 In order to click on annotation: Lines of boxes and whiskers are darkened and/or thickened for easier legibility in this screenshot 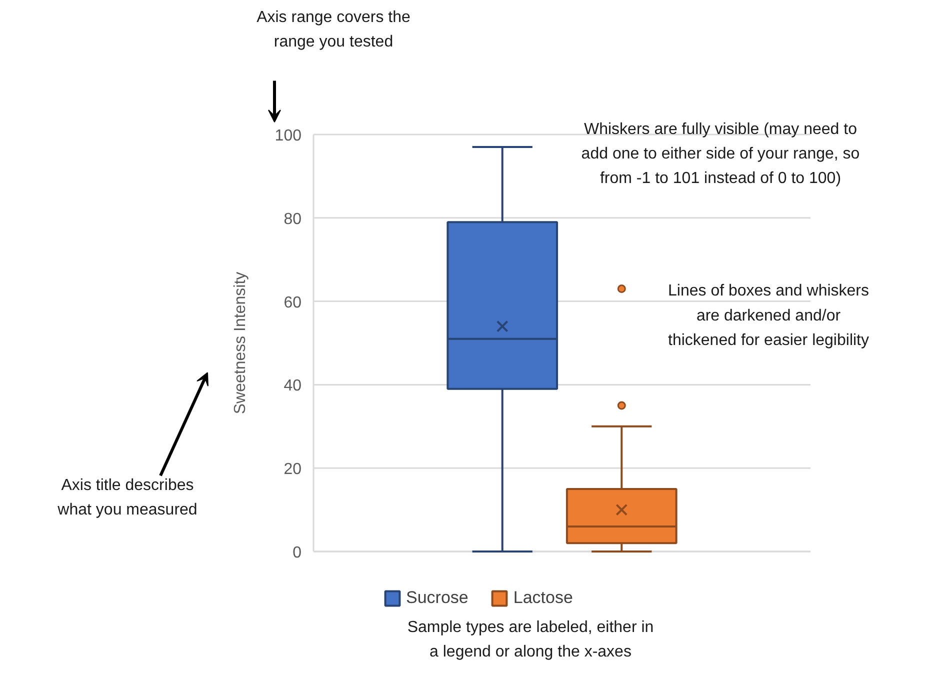, I will do `click(769, 316)`.